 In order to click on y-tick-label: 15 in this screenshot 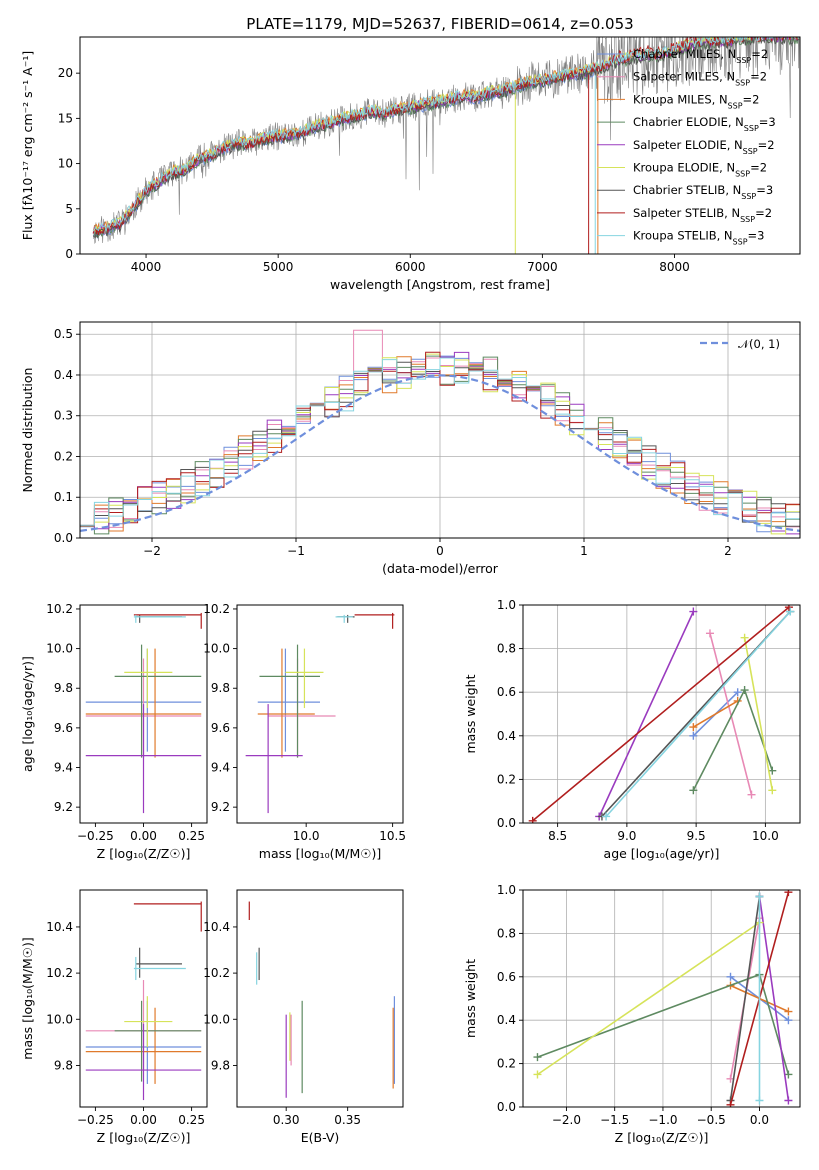, I will do `click(65, 118)`.